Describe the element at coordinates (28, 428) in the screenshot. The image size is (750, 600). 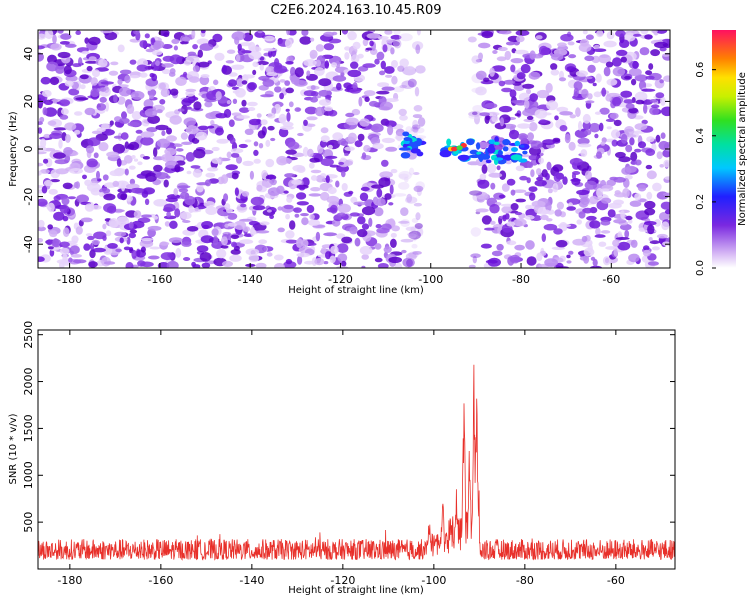
I see `y-tick-label: 1500` at that location.